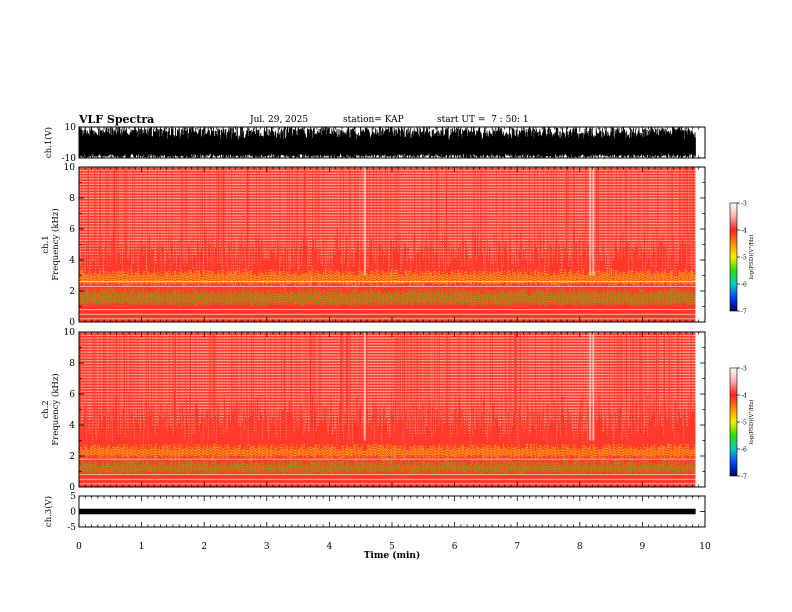 The height and width of the screenshot is (612, 792). I want to click on x-tick-label: 2, so click(204, 547).